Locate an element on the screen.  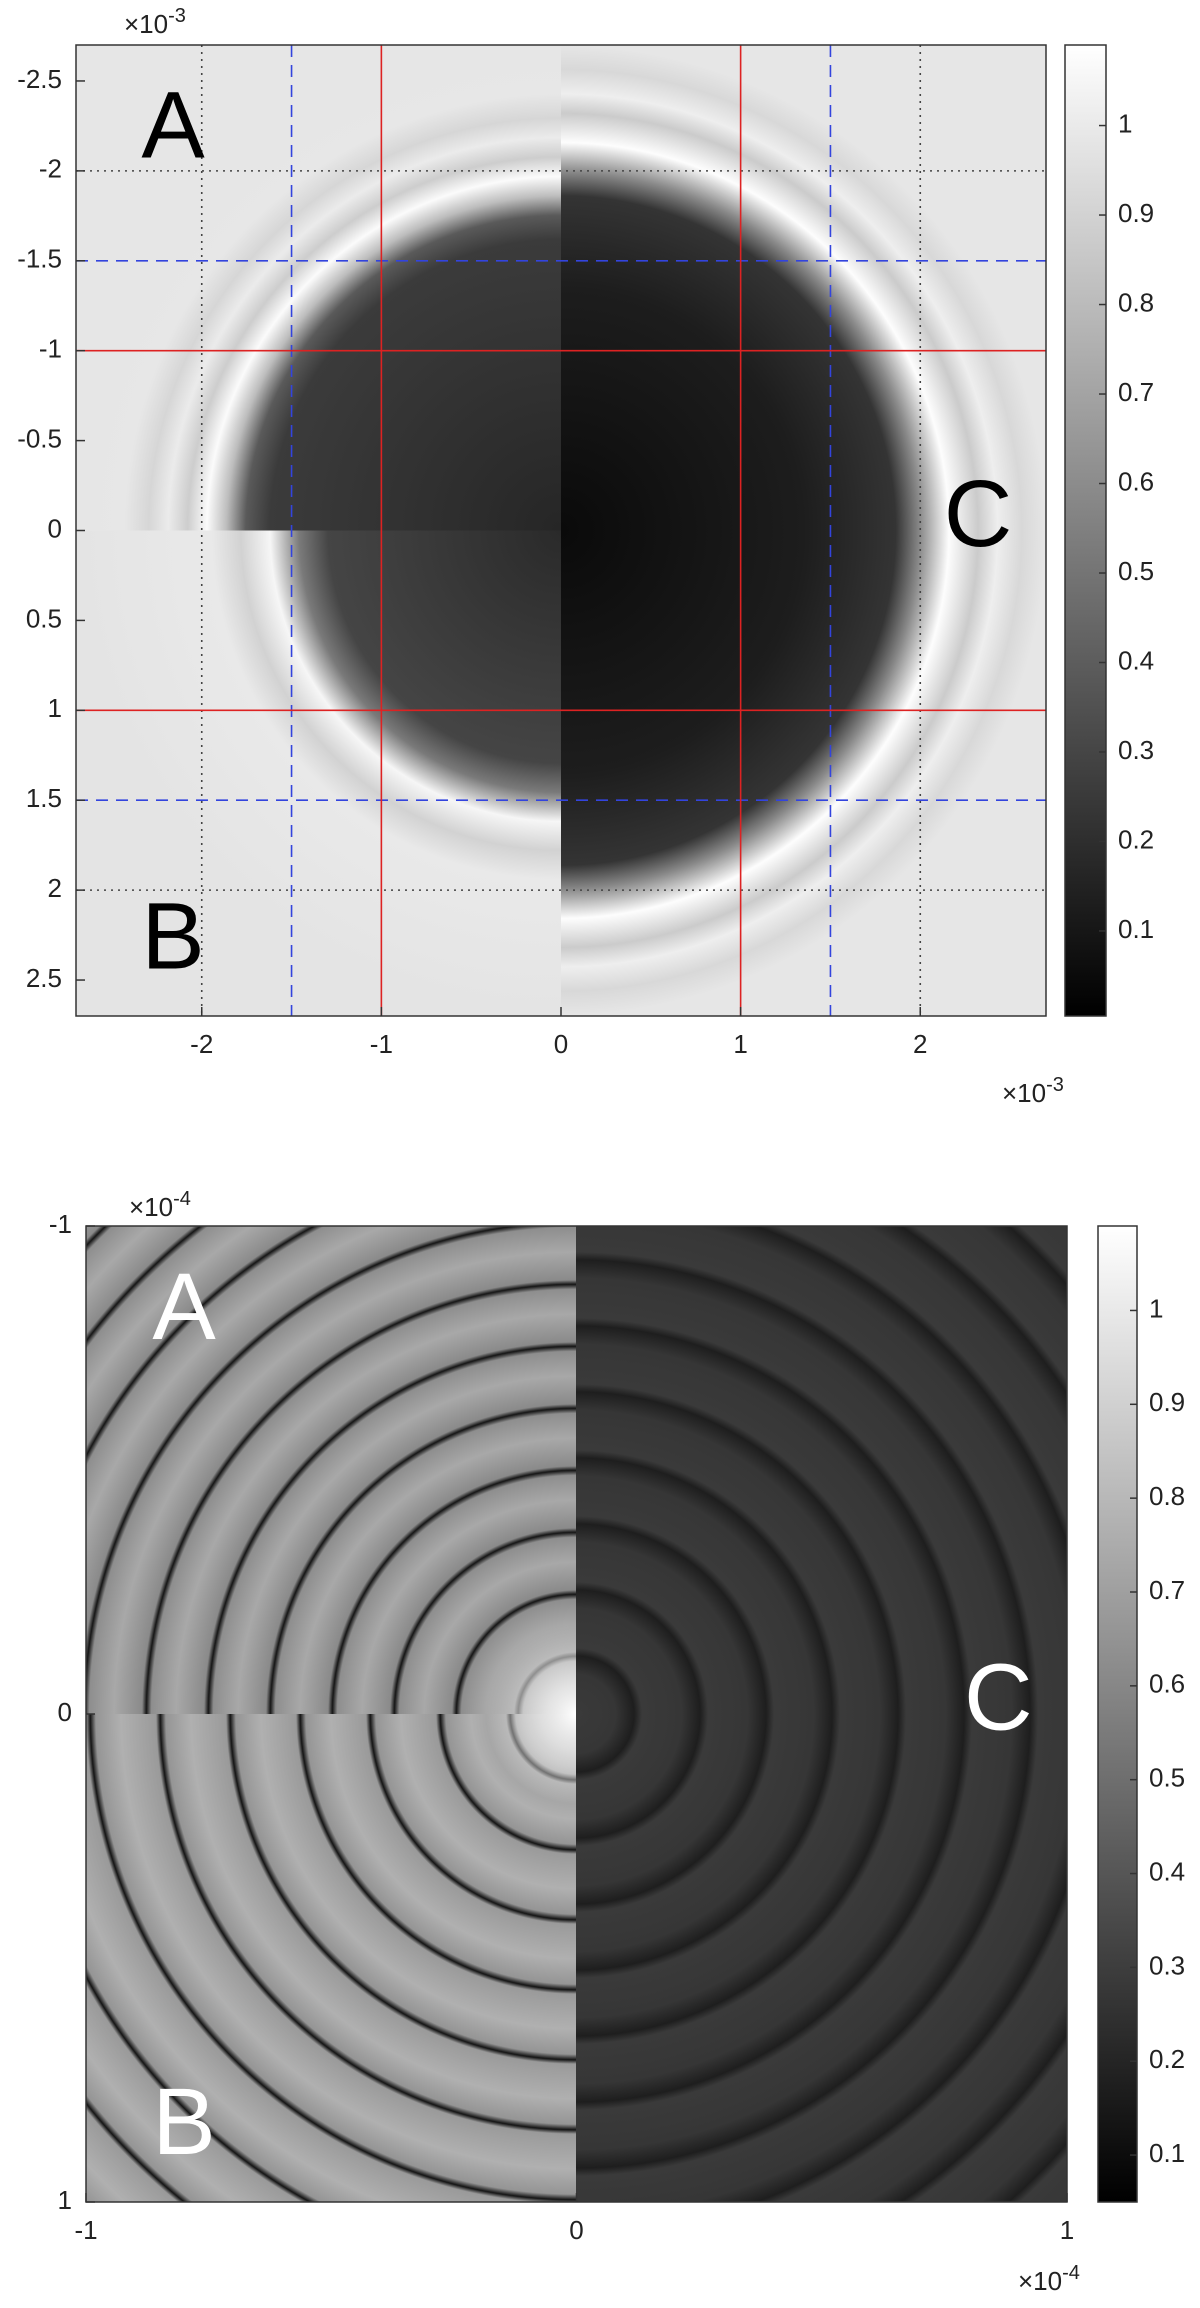
x-tick-label: -2 is located at coordinates (201, 1044).